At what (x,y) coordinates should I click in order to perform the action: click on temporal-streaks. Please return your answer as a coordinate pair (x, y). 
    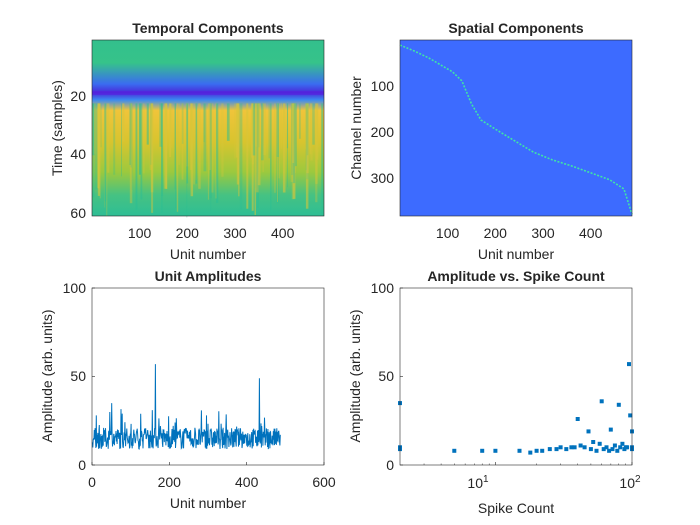
    Looking at the image, I should click on (208, 154).